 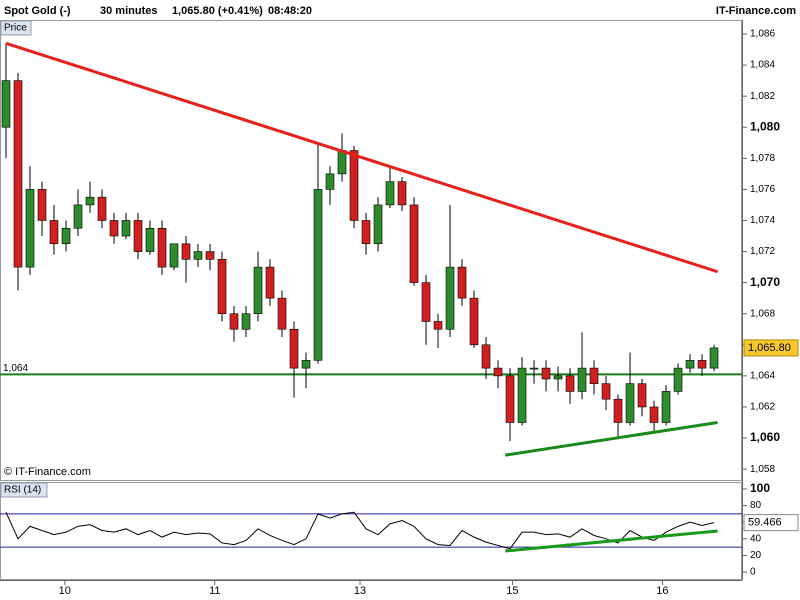 I want to click on y-tick-label: 1,060, so click(x=765, y=437).